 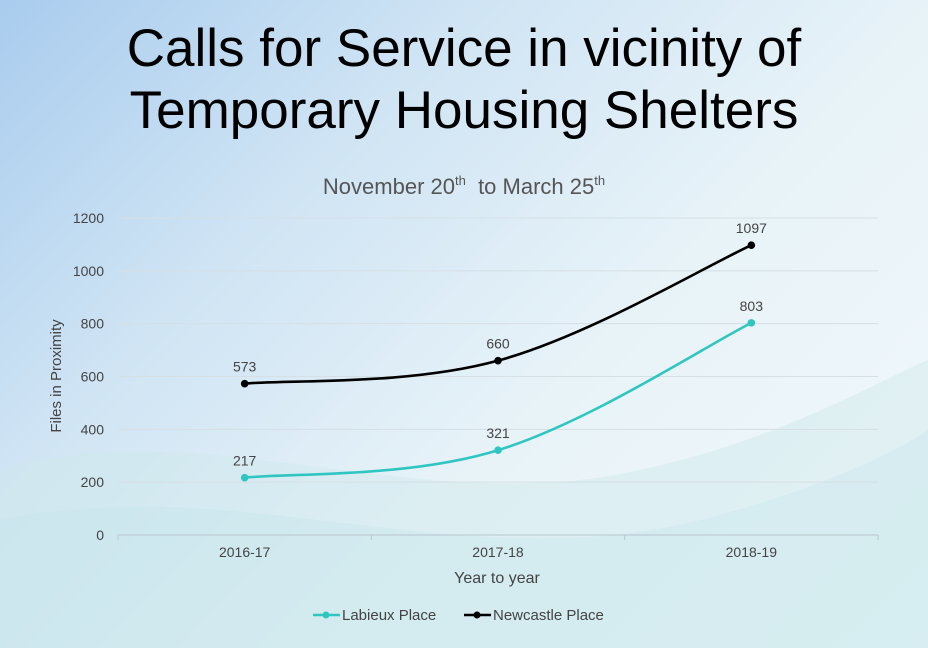 I want to click on x-axis-label: Year to year, so click(x=497, y=578).